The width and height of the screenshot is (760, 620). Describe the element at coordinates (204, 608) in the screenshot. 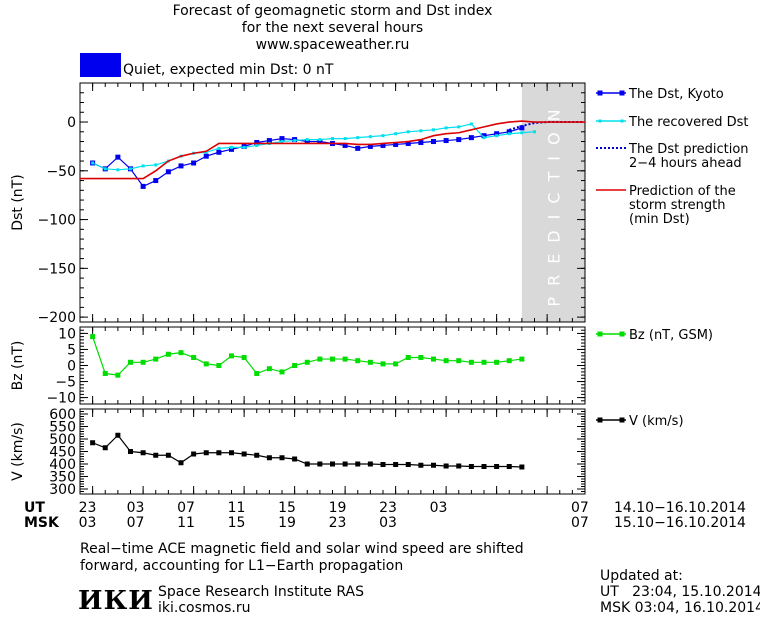

I see `institute-site: iki.cosmos.ru` at that location.